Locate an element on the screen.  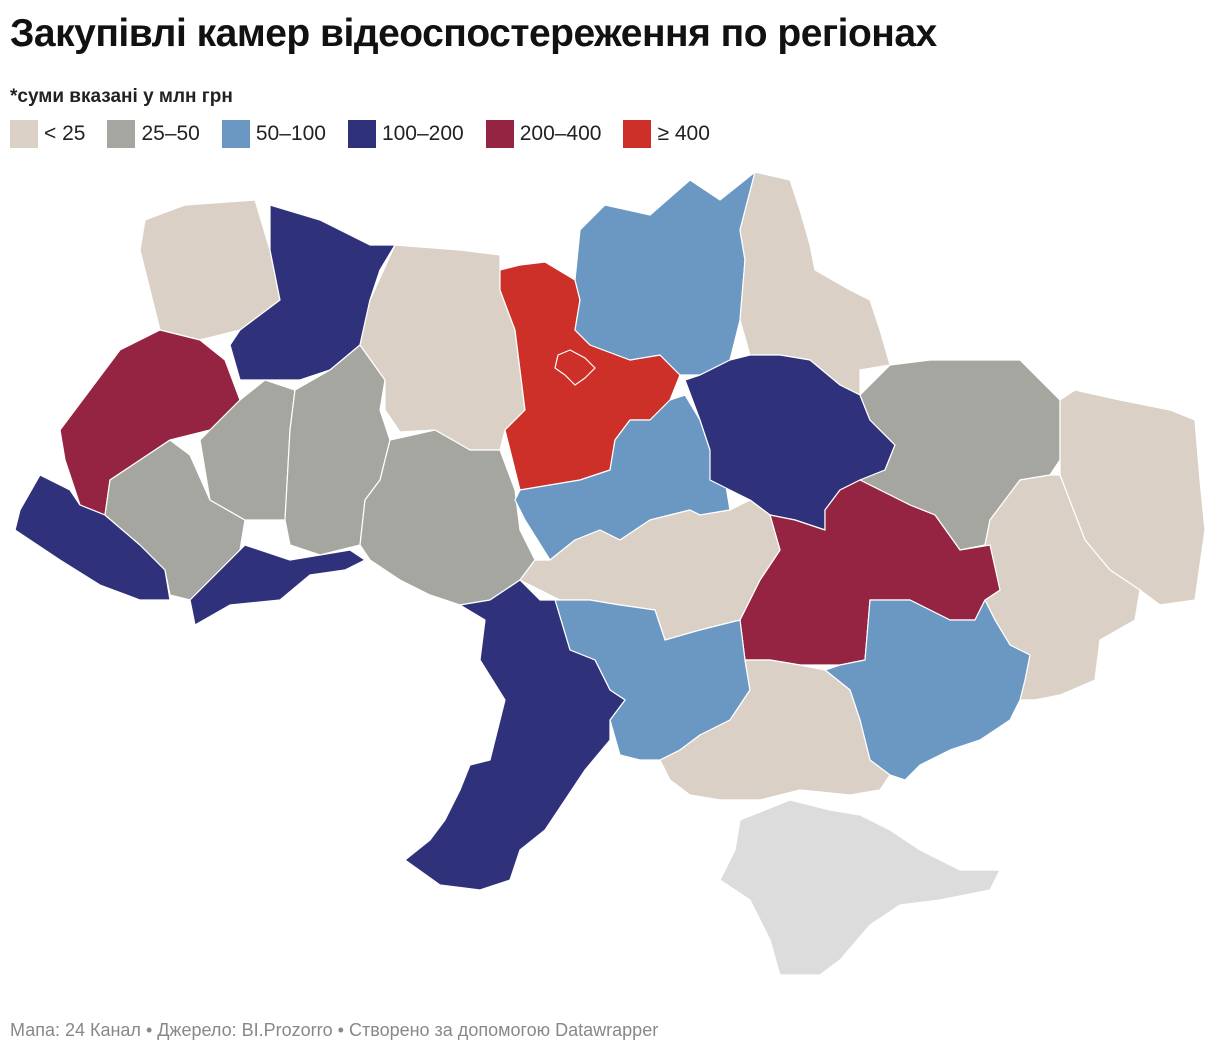
legend-label: 50–100 is located at coordinates (290, 133).